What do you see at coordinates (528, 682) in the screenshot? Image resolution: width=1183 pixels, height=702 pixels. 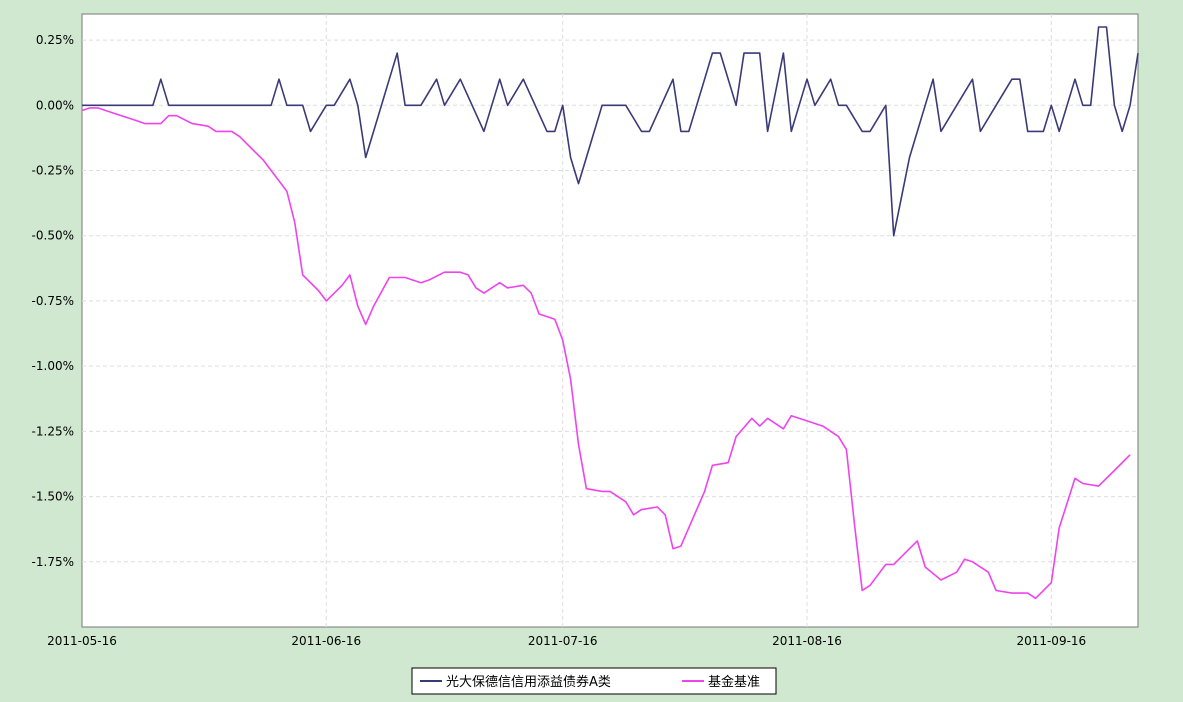 I see `legend-label-fund: 光大保德信信用添益债券A类` at bounding box center [528, 682].